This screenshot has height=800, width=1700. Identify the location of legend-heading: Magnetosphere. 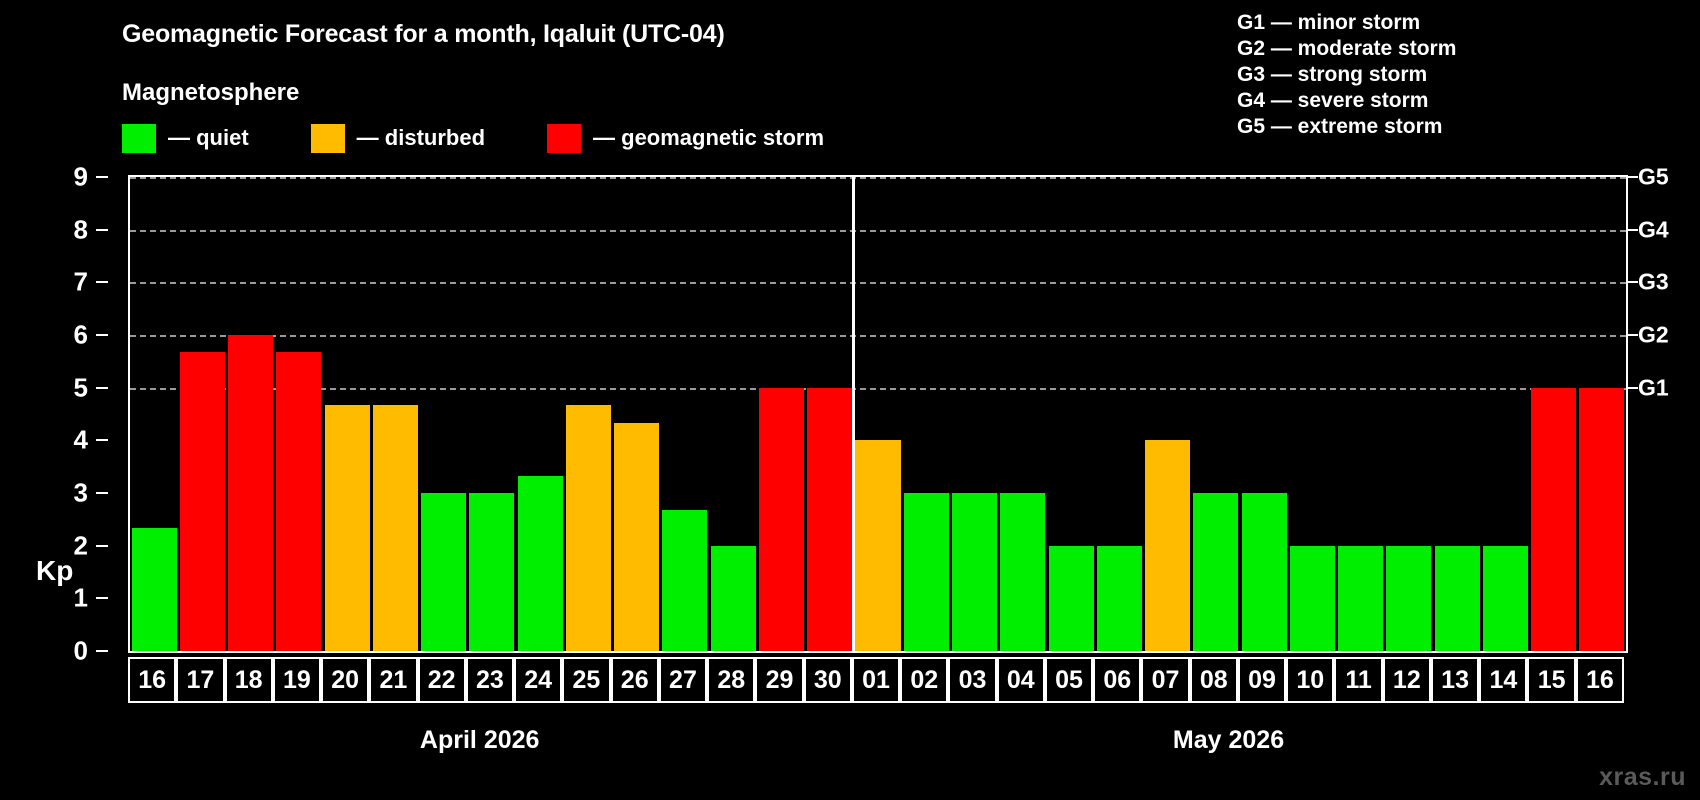
(211, 92).